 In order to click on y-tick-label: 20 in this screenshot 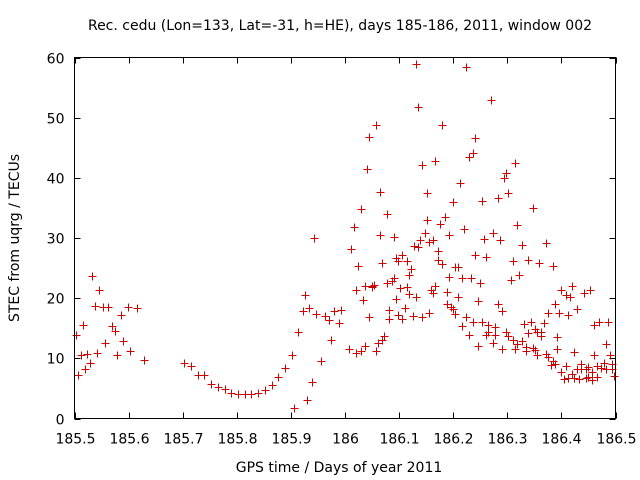, I will do `click(56, 300)`.